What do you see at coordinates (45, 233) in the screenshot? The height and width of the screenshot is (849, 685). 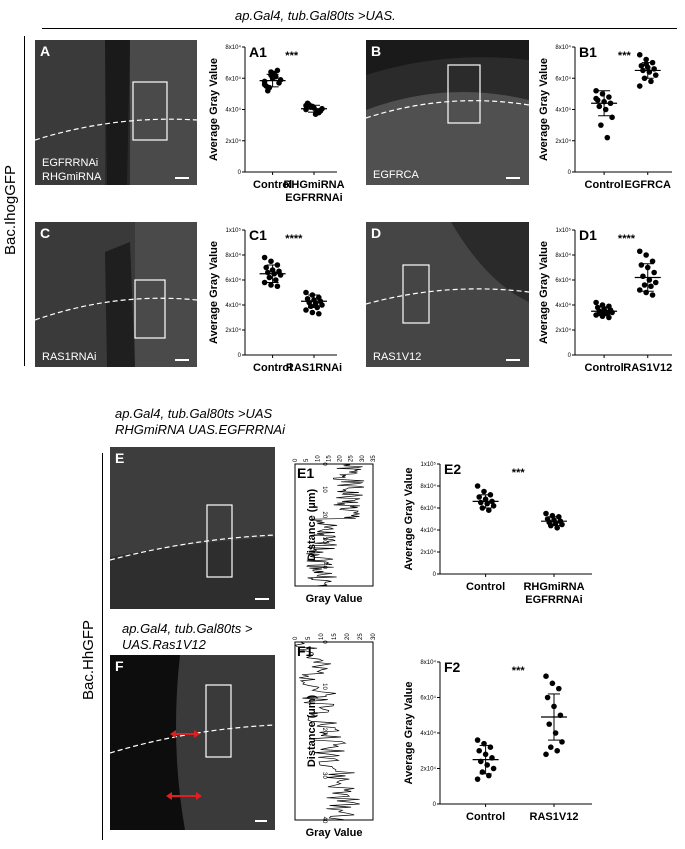 I see `panel-label-c: C` at bounding box center [45, 233].